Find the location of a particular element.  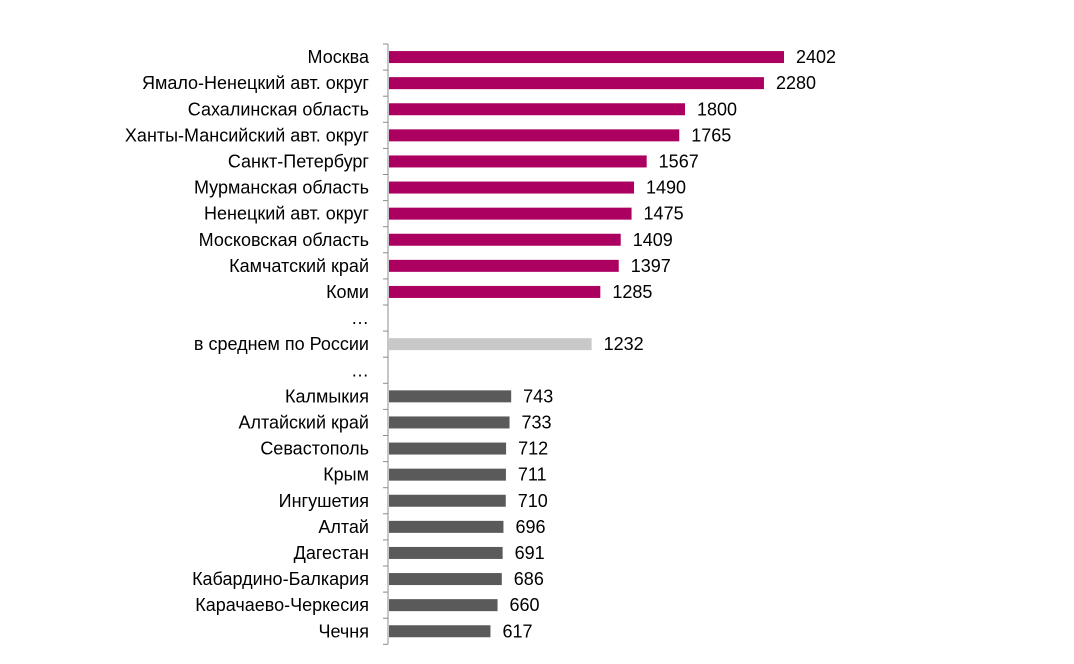

category-label: Московская область is located at coordinates (284, 240).